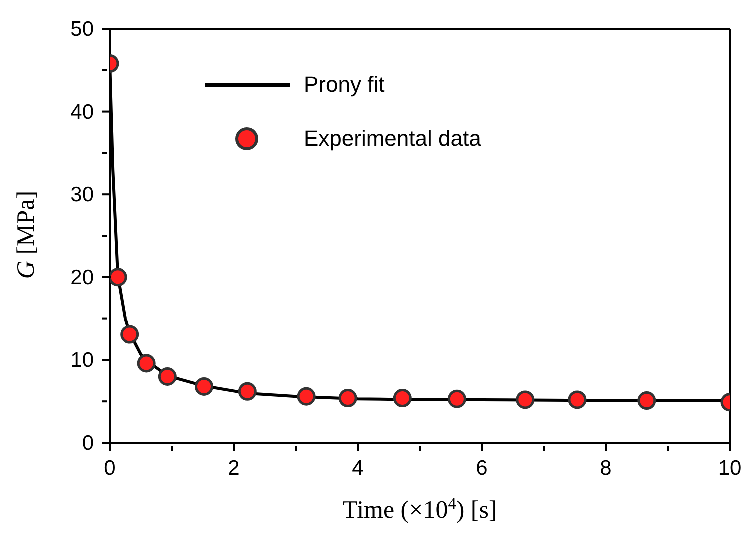 This screenshot has width=753, height=545. Describe the element at coordinates (482, 468) in the screenshot. I see `x-tick-label: 6` at that location.